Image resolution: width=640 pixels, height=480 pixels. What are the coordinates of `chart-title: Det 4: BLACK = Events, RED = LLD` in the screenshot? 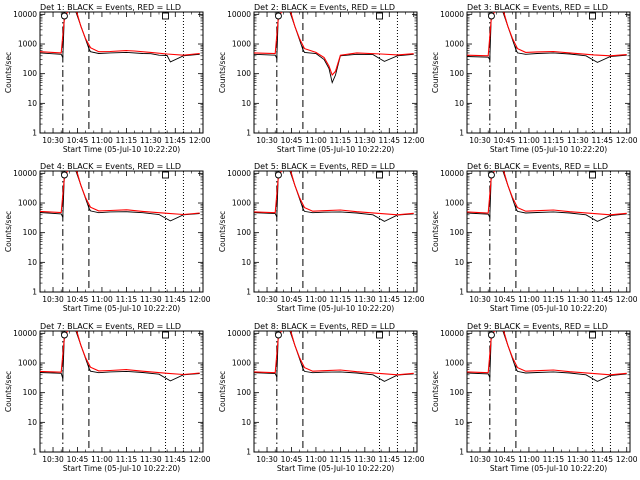 It's located at (110, 166).